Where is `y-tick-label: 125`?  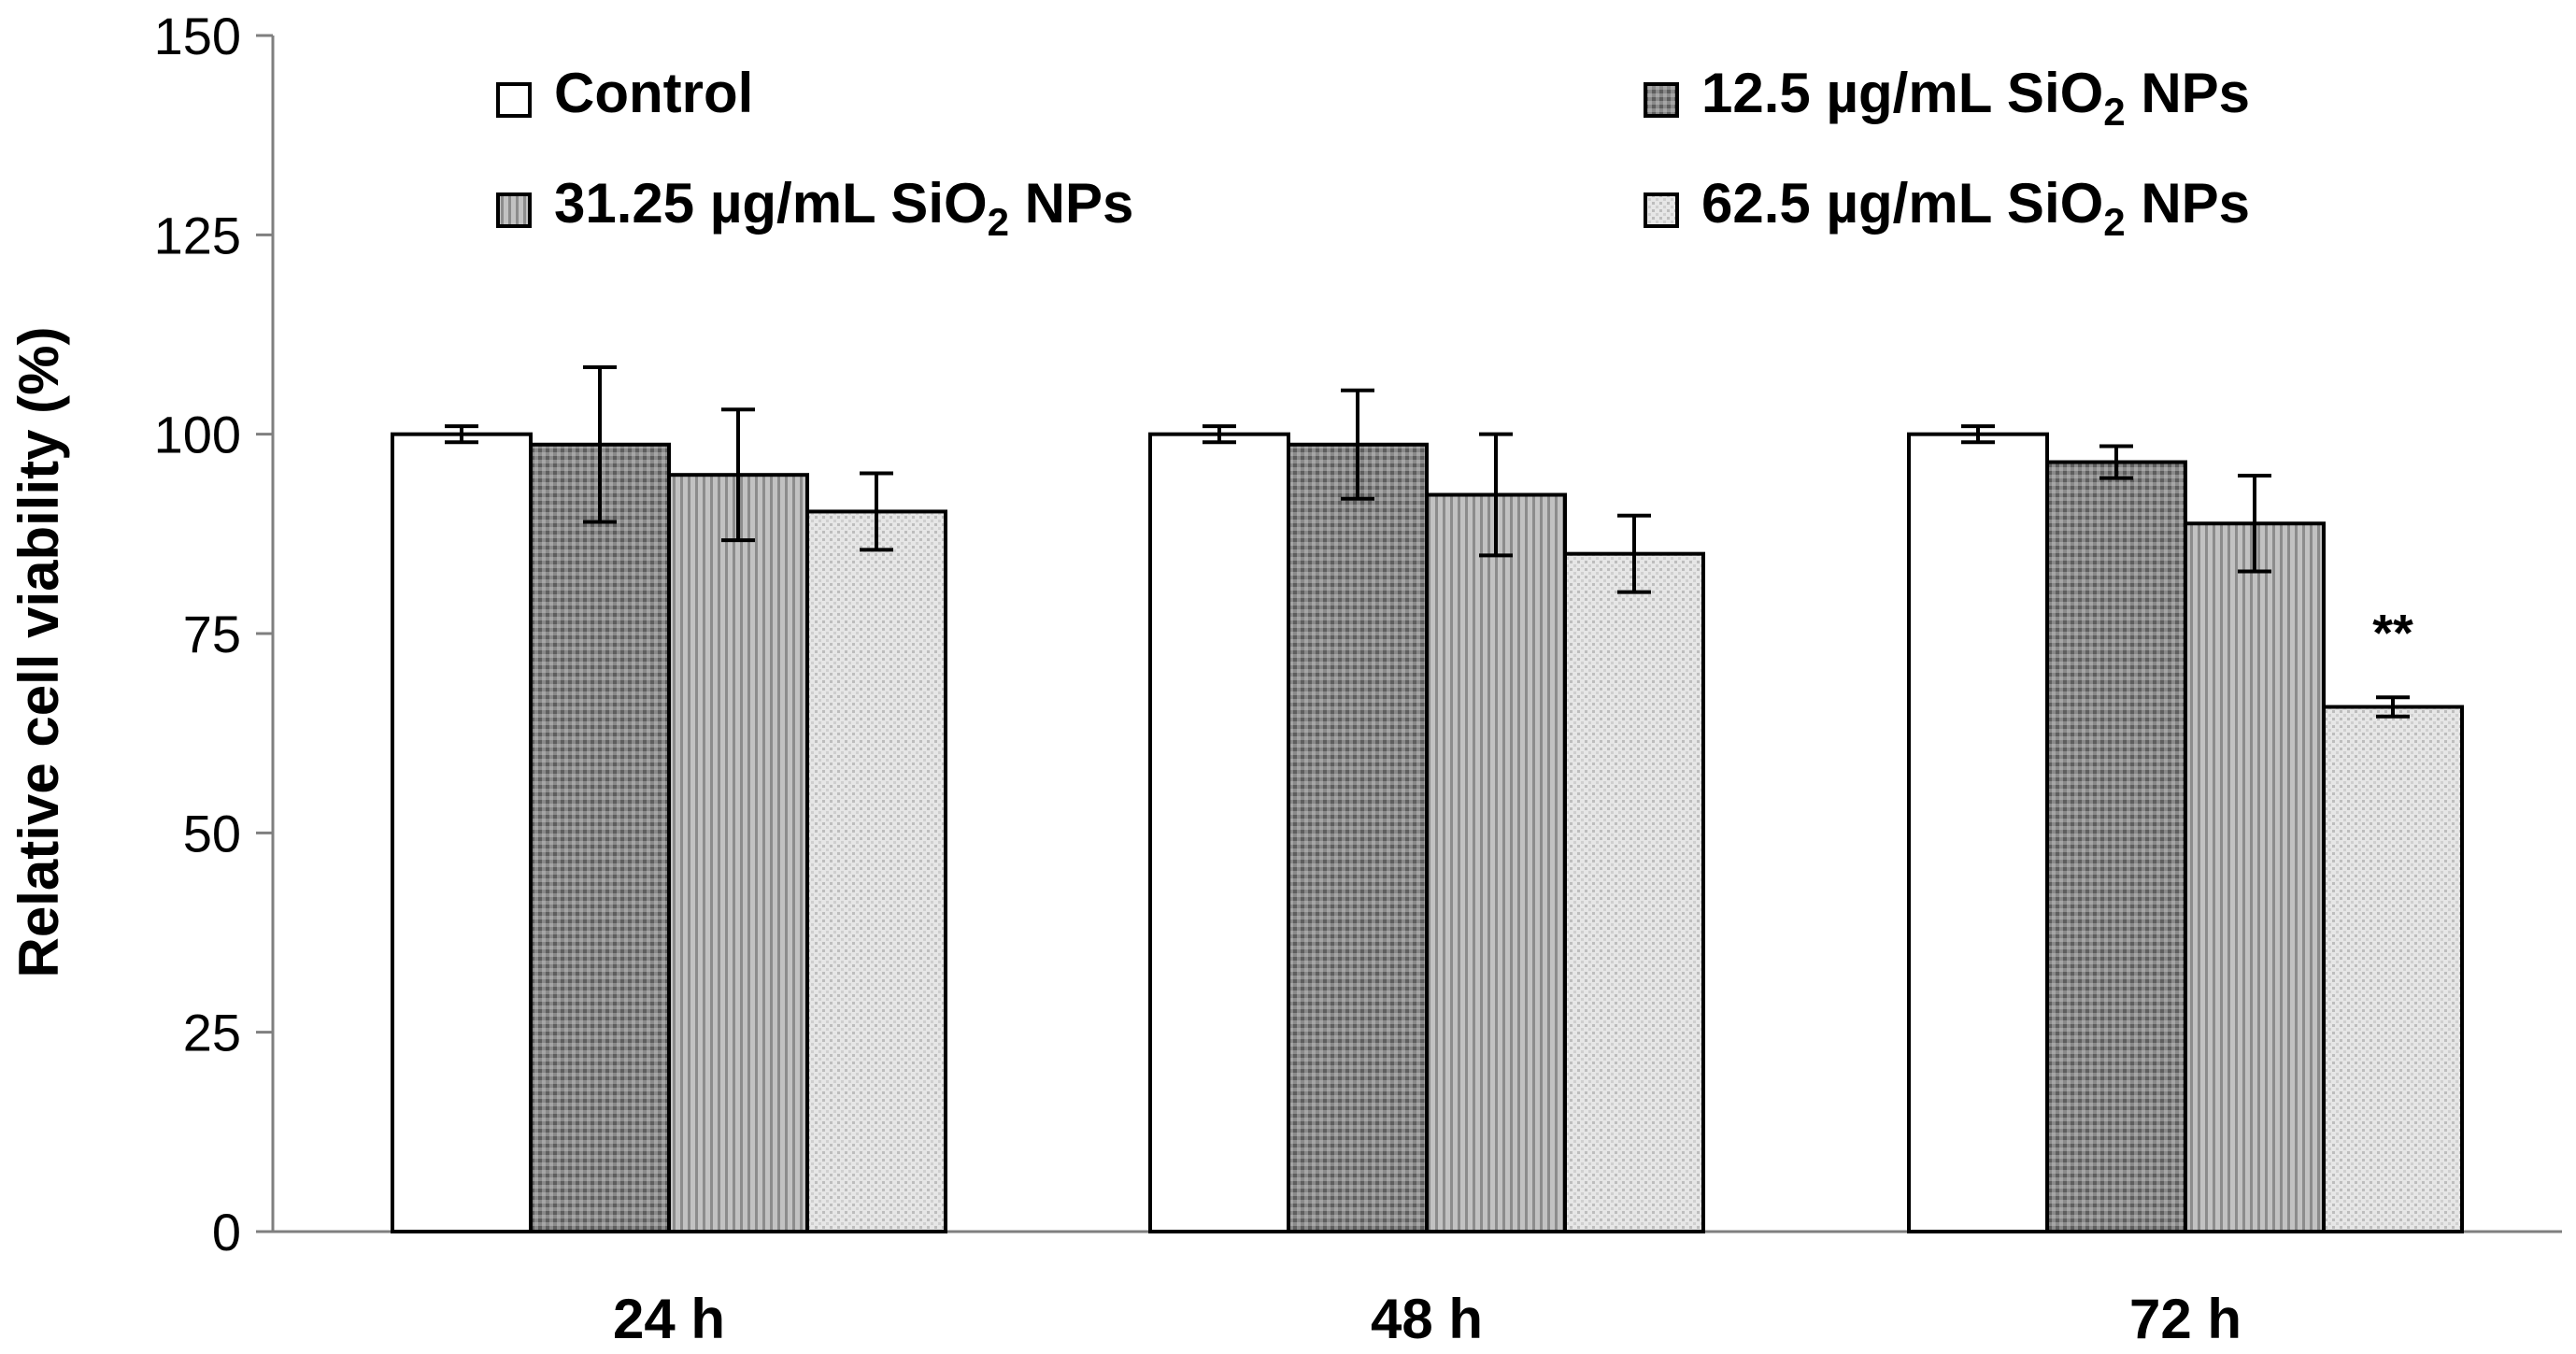 y-tick-label: 125 is located at coordinates (197, 235).